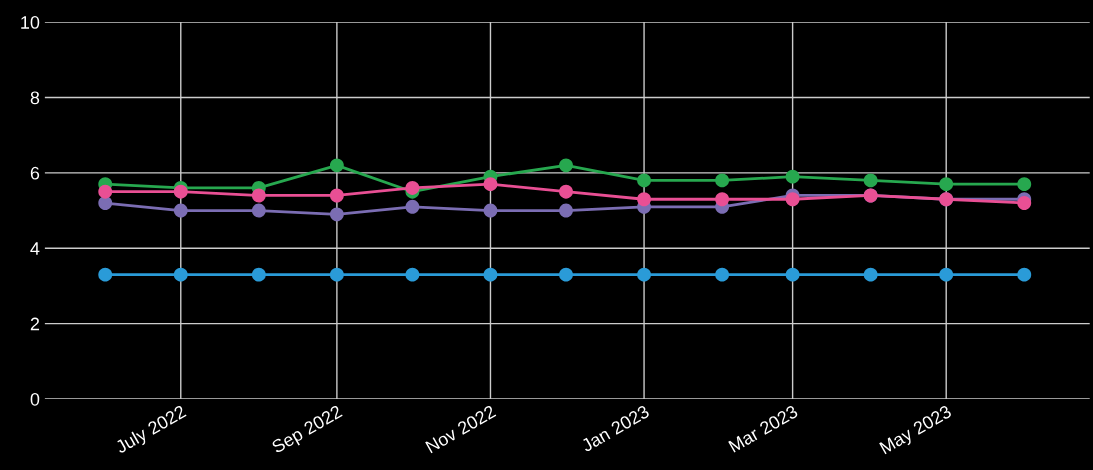 The height and width of the screenshot is (470, 1093). What do you see at coordinates (615, 428) in the screenshot?
I see `x-tick-label: Jan 2023` at bounding box center [615, 428].